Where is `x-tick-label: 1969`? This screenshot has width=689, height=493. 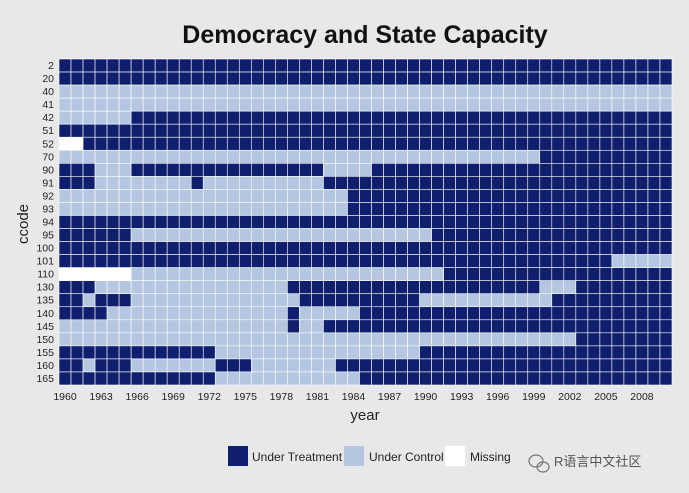
x-tick-label: 1969 is located at coordinates (174, 397).